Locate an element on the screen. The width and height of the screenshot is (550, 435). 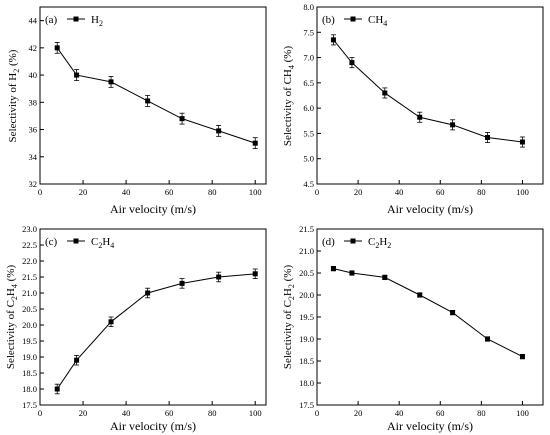
x-tick-label-a: 20 is located at coordinates (83, 192).